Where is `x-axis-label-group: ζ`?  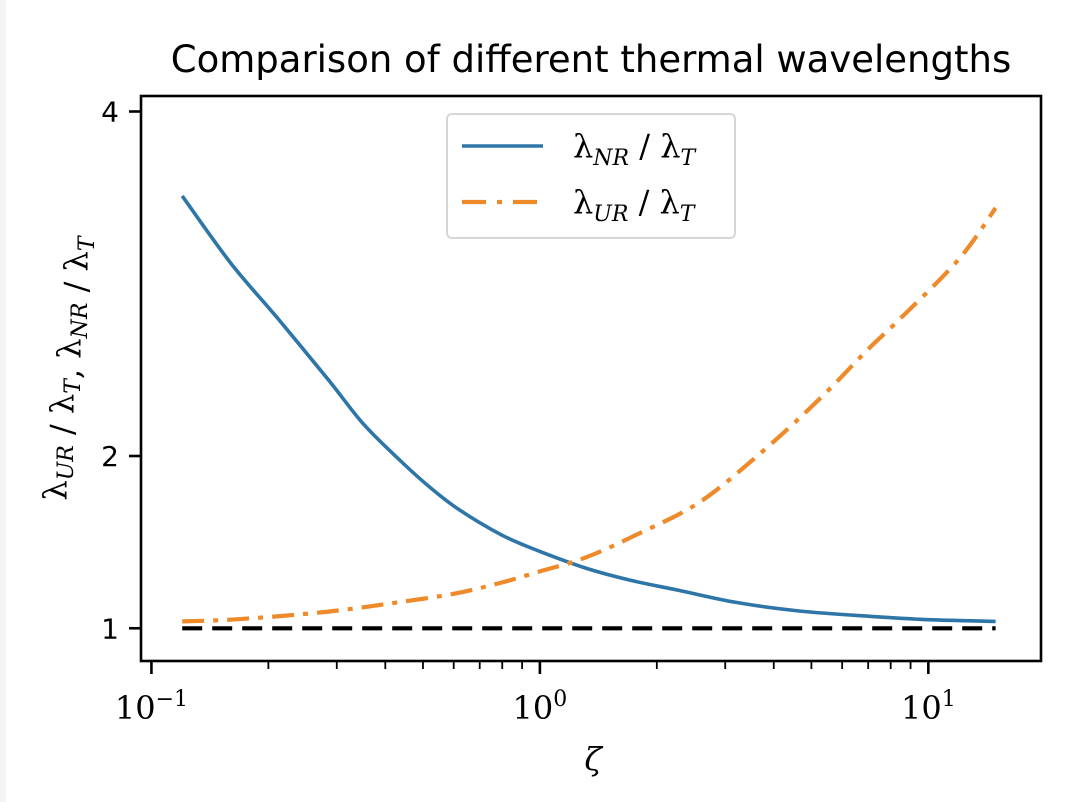
x-axis-label-group: ζ is located at coordinates (593, 759).